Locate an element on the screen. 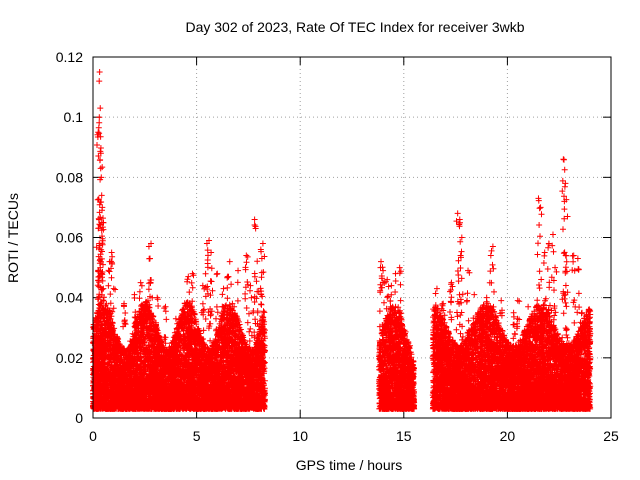 This screenshot has height=480, width=640. x-tick-label: 15 is located at coordinates (404, 436).